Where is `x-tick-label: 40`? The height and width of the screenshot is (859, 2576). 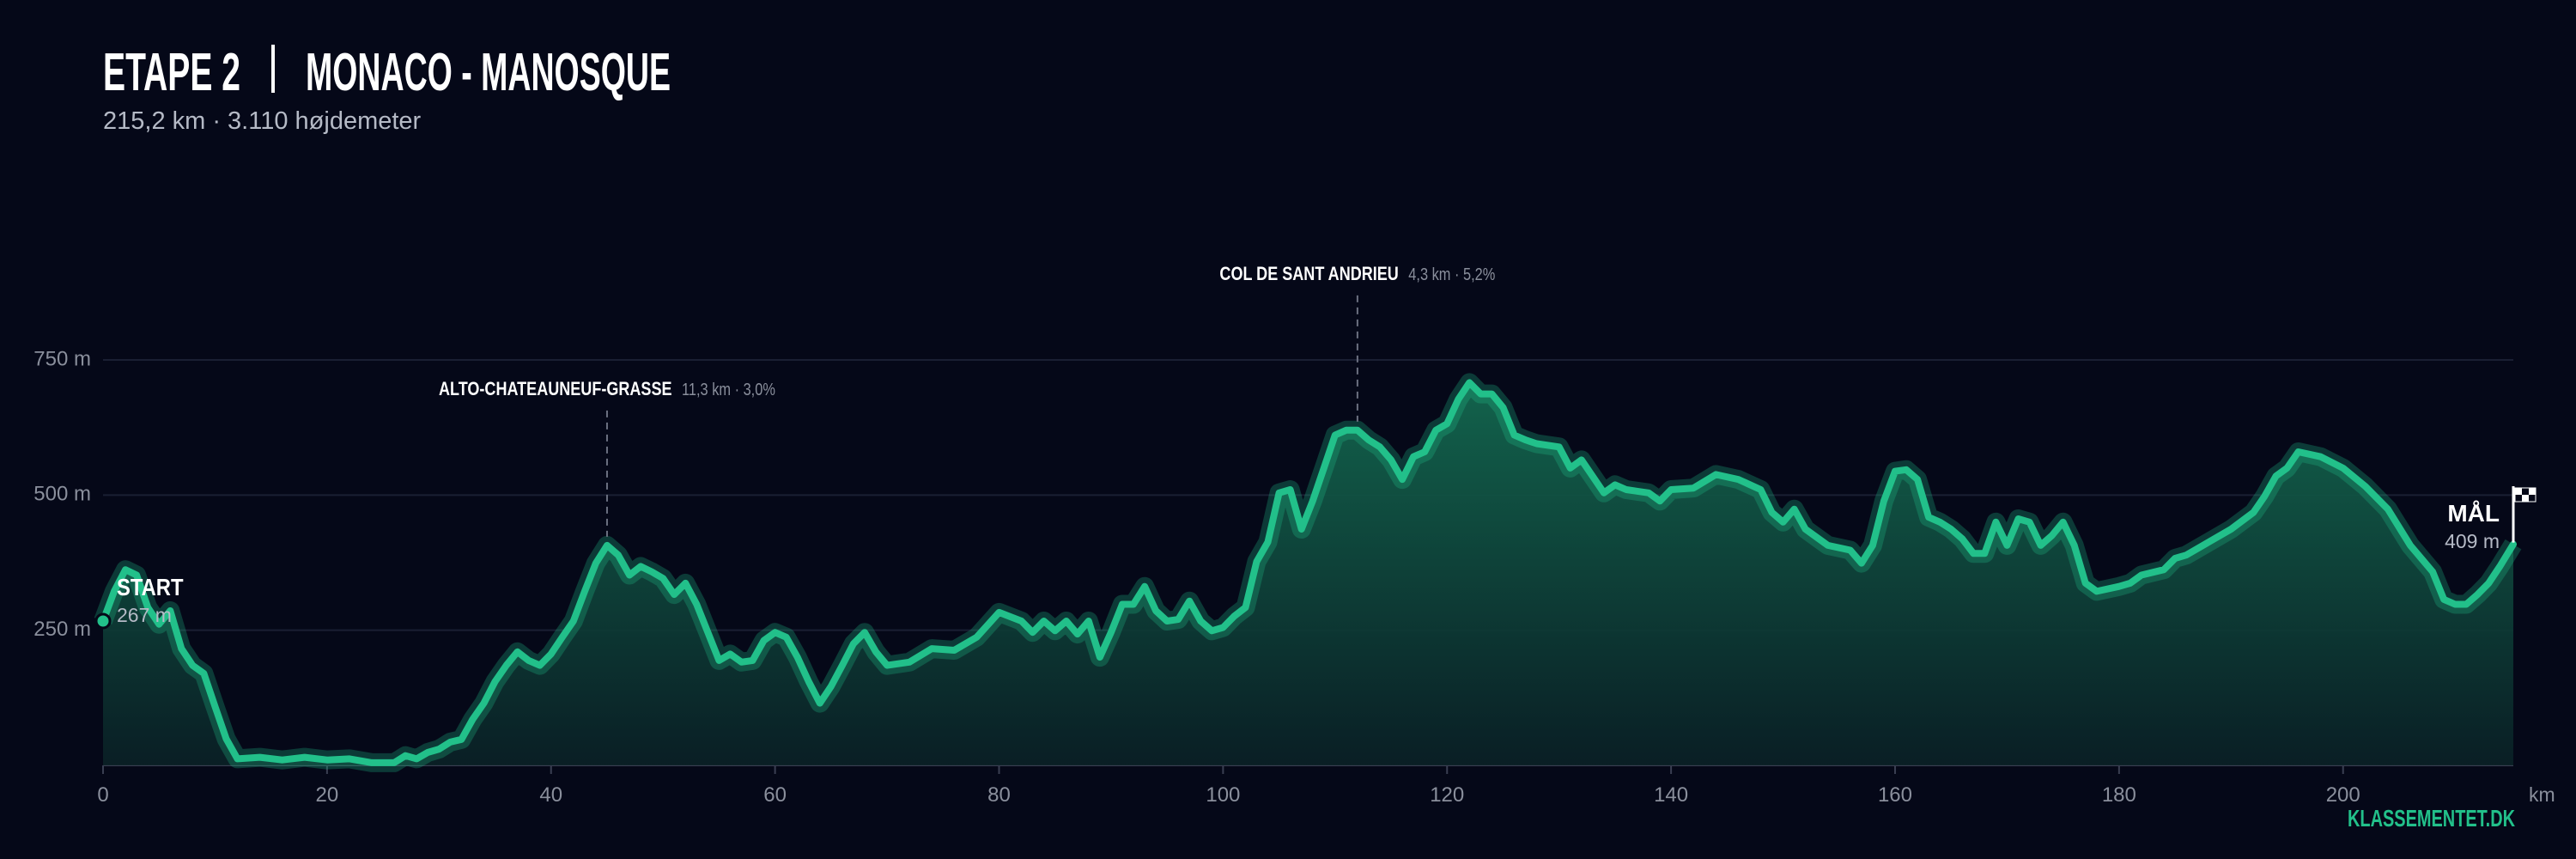 x-tick-label: 40 is located at coordinates (550, 795).